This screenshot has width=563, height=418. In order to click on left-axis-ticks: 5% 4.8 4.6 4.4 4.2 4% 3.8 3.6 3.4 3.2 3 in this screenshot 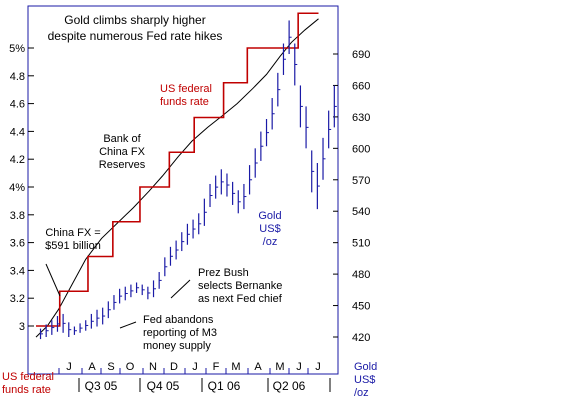, I will do `click(21, 188)`.